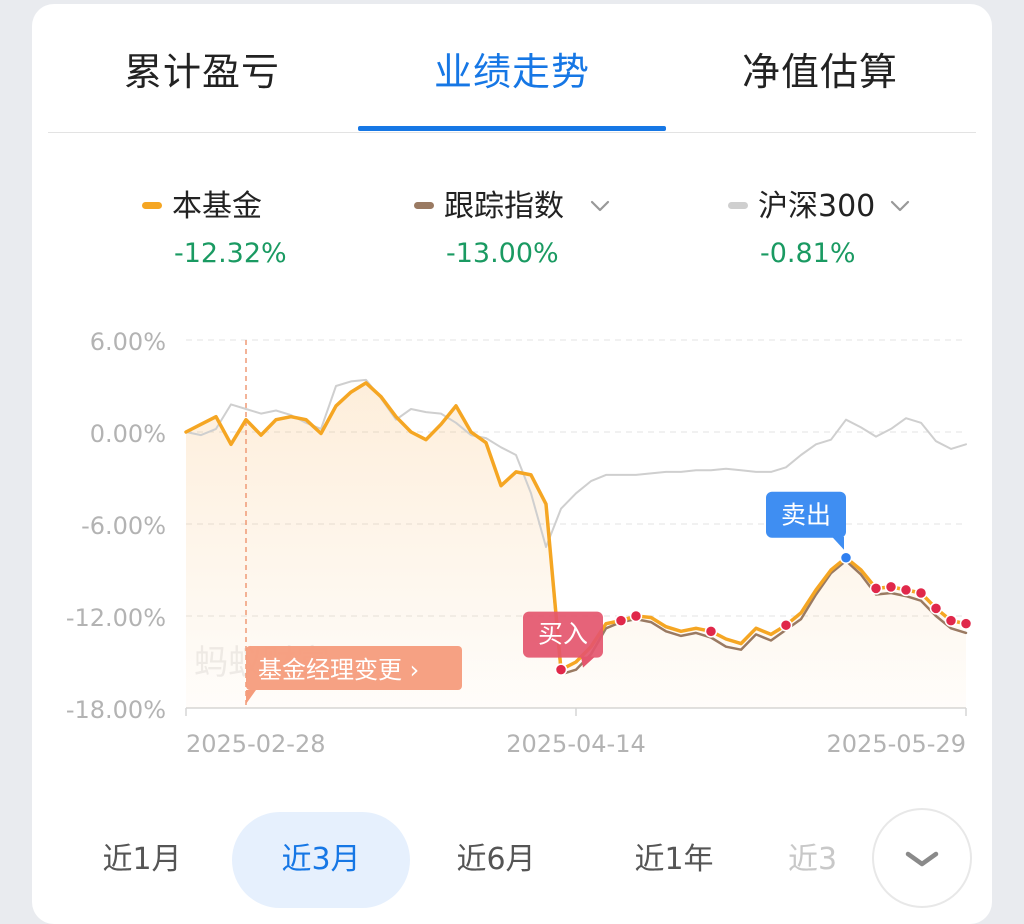 The height and width of the screenshot is (924, 1024). I want to click on legend-label: 本基金, so click(217, 206).